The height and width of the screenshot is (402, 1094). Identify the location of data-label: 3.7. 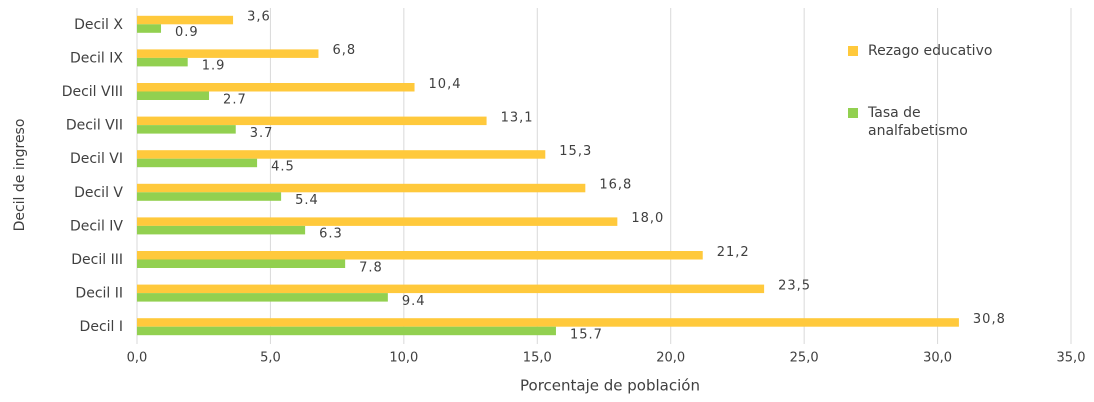
(262, 133).